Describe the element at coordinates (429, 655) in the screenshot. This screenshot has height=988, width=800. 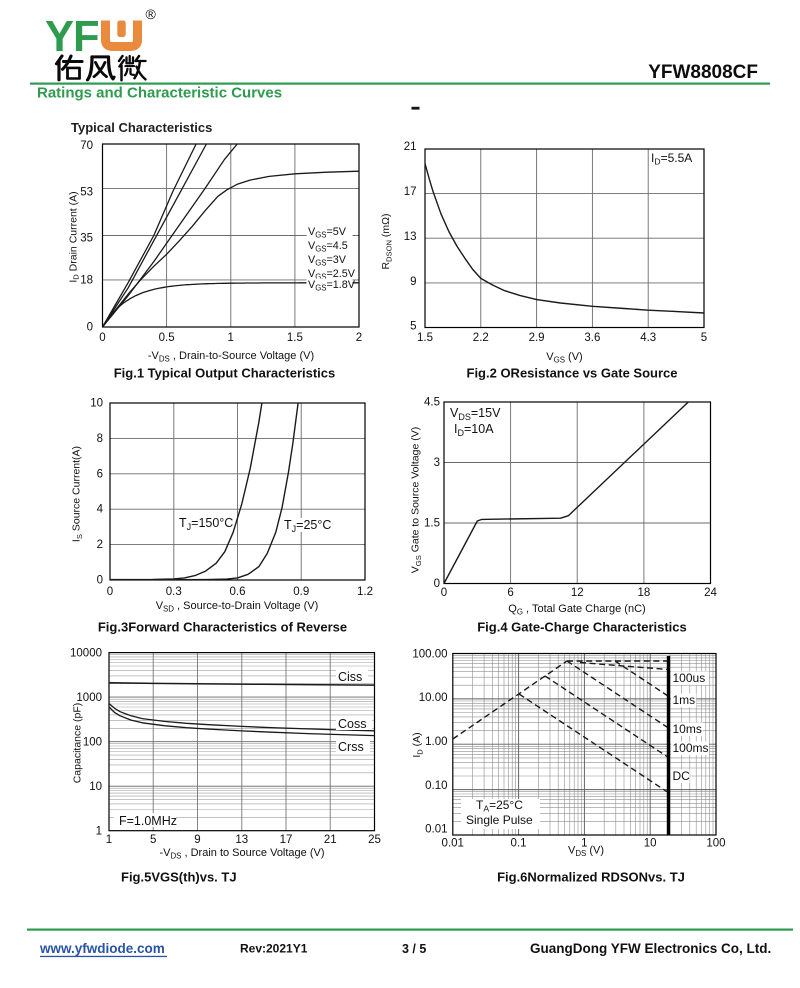
I see `svg-text: 100.00` at that location.